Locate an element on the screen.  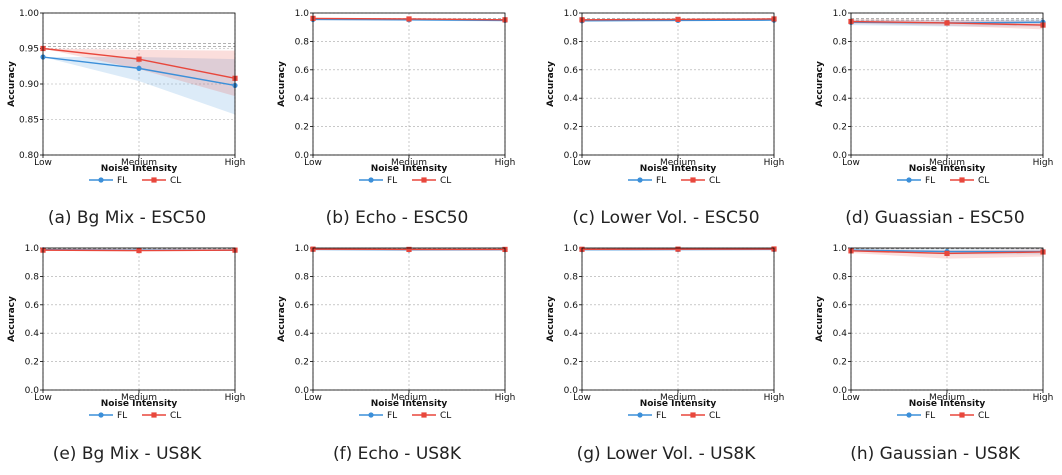
y-tick-label: 0.80 is located at coordinates (29, 156).